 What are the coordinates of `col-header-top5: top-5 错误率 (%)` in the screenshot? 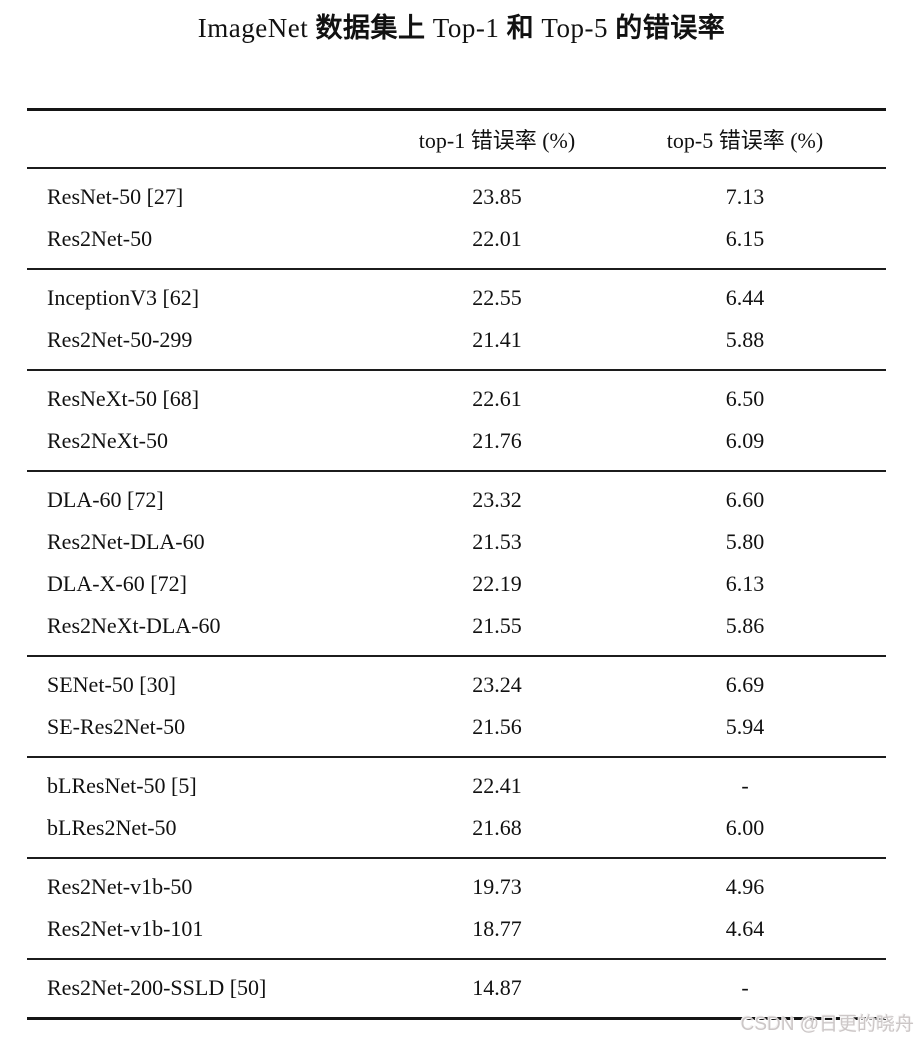 It's located at (745, 140).